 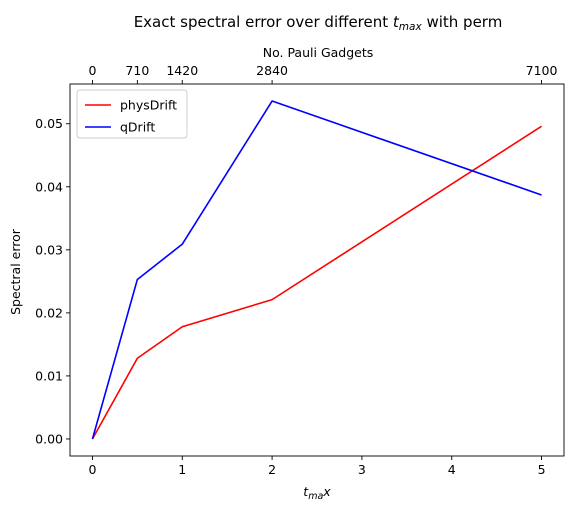 I want to click on legend-label-physDrift: physDrift, so click(x=148, y=105).